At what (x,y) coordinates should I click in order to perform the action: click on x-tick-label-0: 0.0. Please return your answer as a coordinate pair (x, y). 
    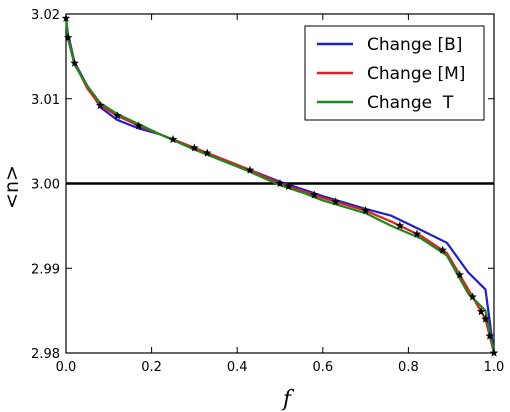
    Looking at the image, I should click on (66, 367).